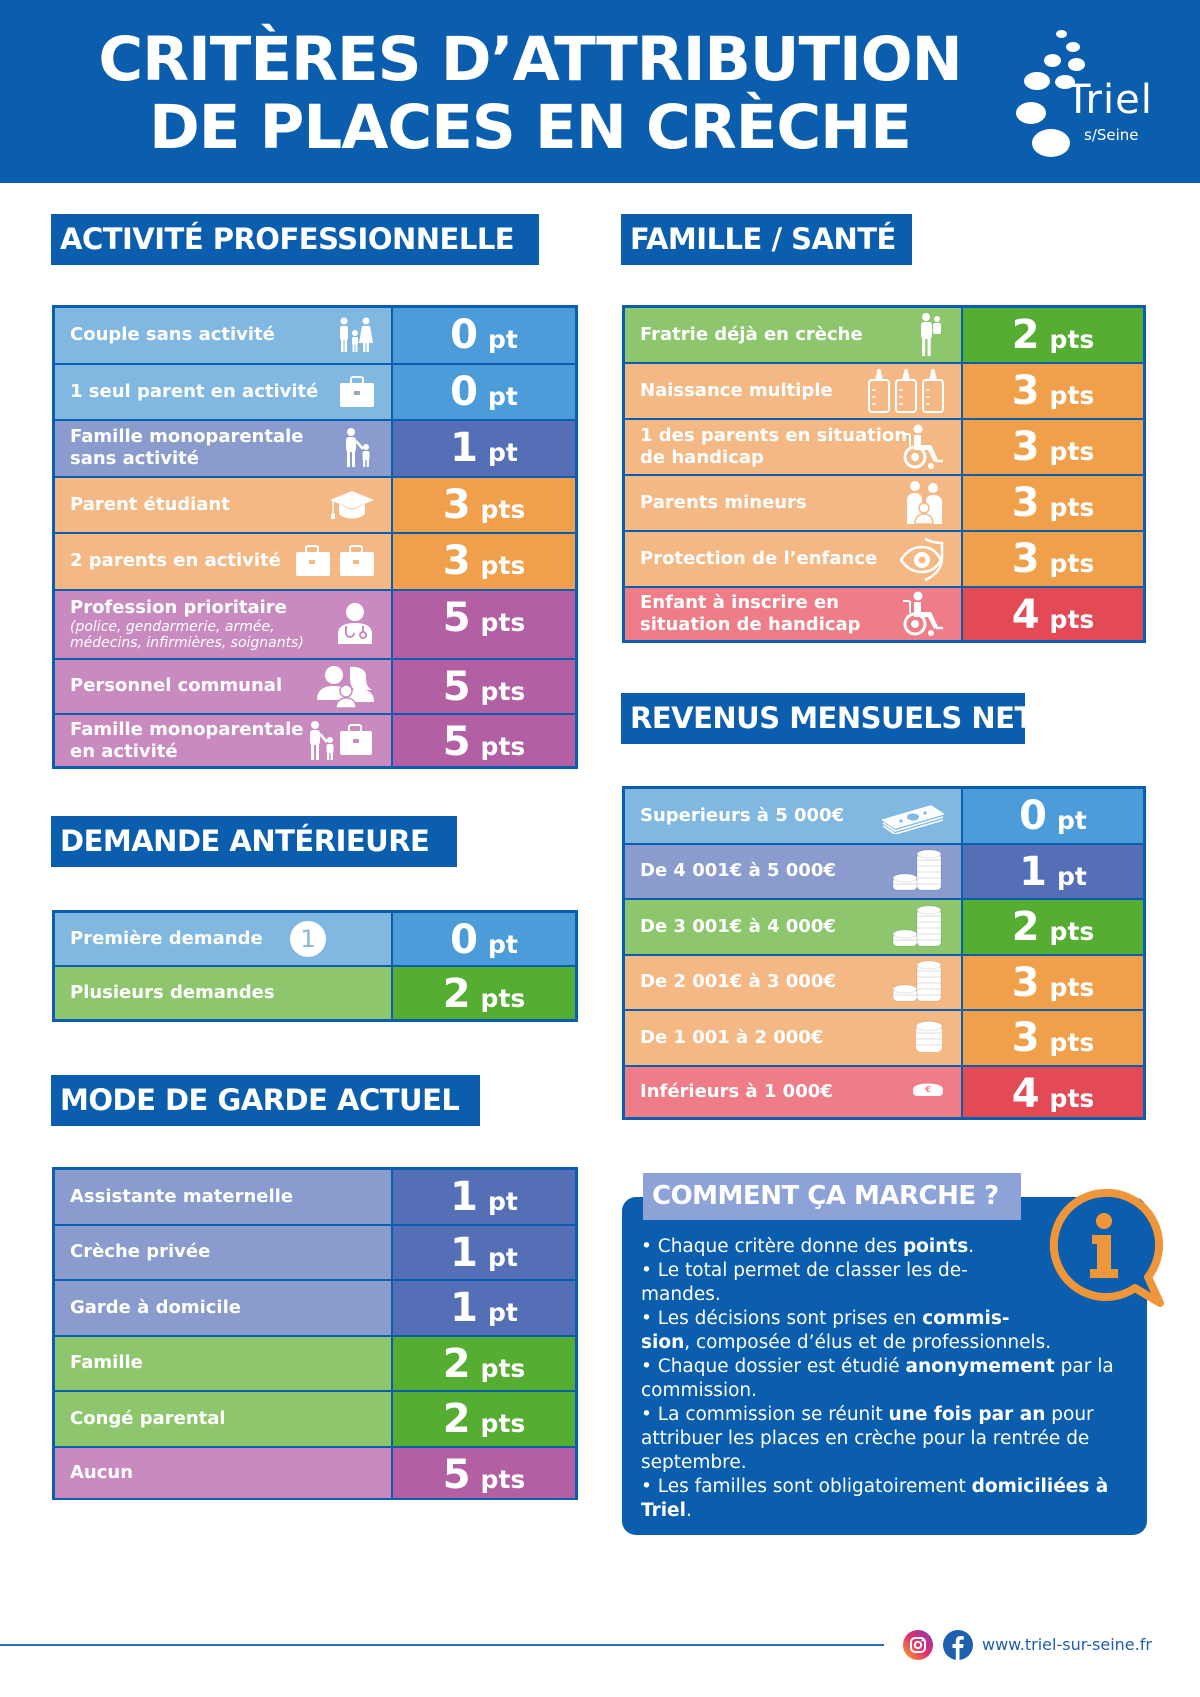 The height and width of the screenshot is (1697, 1200). Describe the element at coordinates (176, 686) in the screenshot. I see `criterion-text: Personnel communal` at that location.